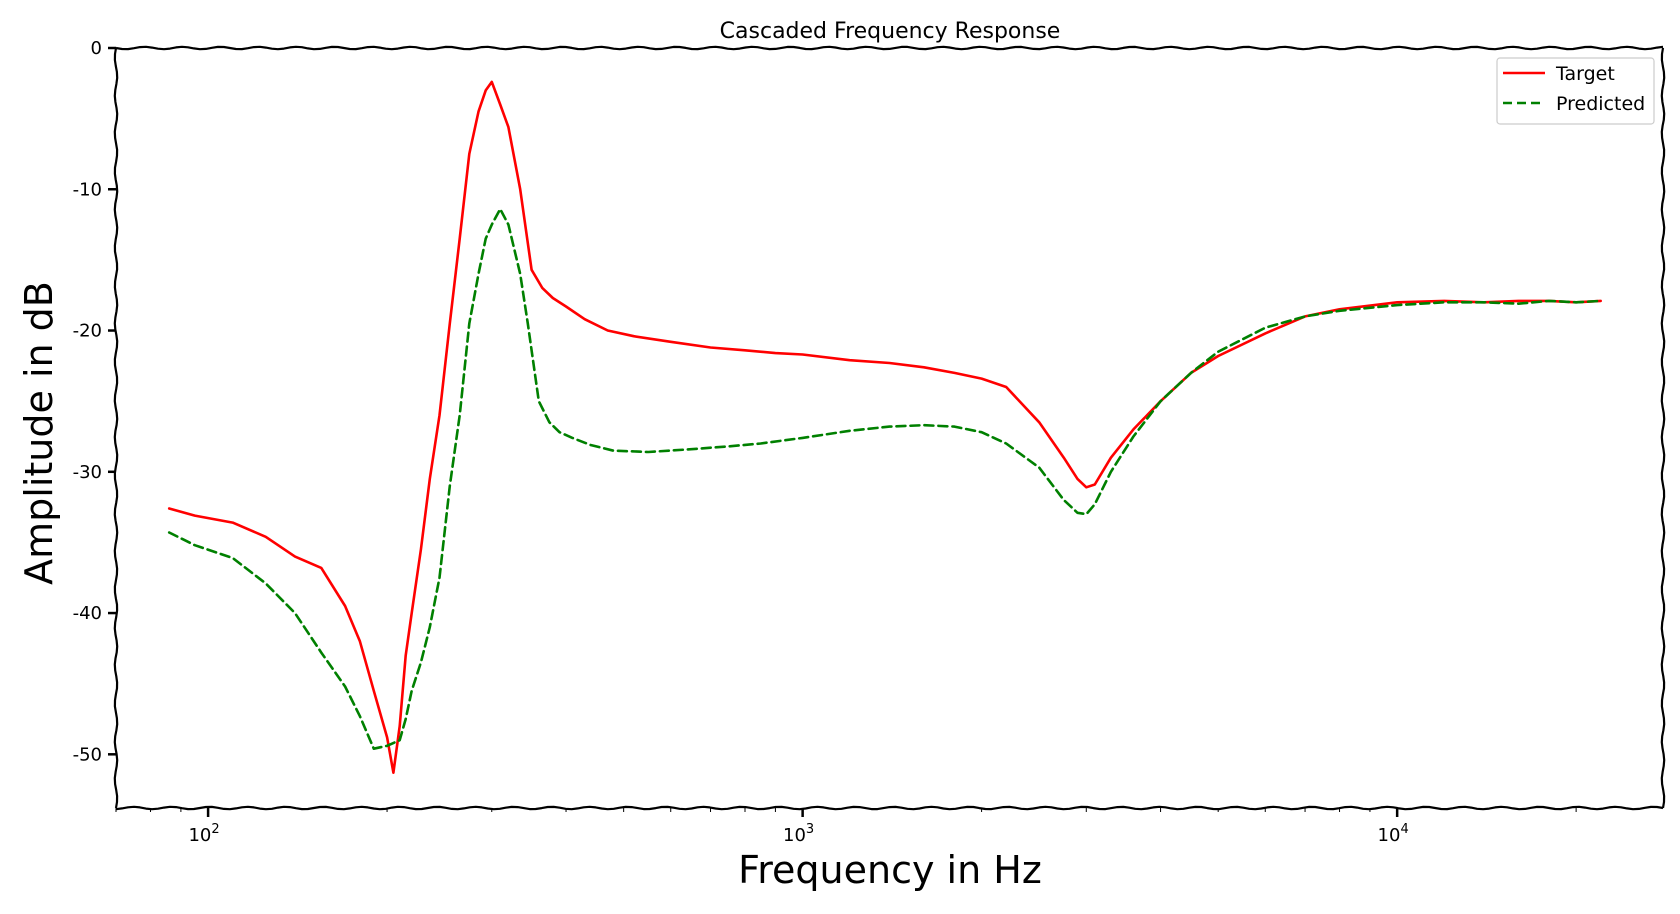 This screenshot has width=1680, height=914. I want to click on frame-bottom, so click(889, 808).